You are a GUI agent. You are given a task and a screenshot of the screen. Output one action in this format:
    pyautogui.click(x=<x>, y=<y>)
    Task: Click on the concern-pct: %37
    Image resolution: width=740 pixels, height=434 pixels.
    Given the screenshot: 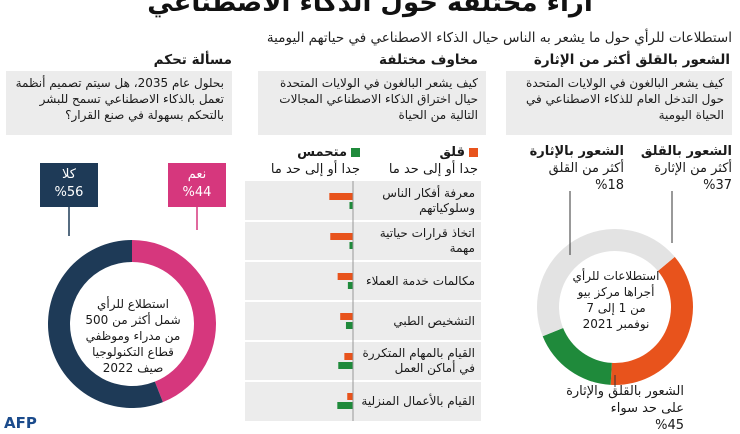 What is the action you would take?
    pyautogui.click(x=717, y=185)
    